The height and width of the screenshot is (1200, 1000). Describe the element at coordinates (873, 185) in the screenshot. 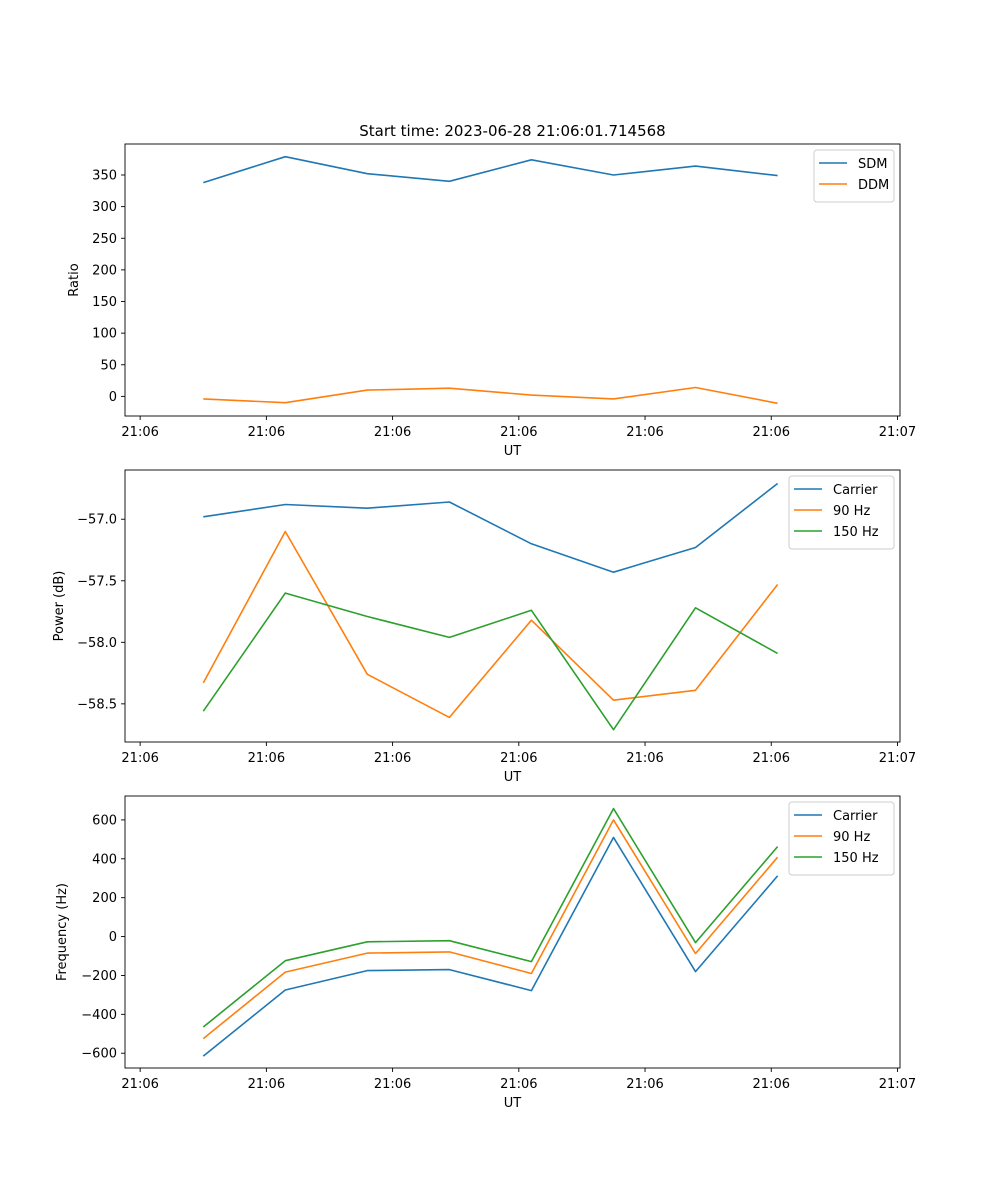

I see `legend-entry: DDM` at that location.